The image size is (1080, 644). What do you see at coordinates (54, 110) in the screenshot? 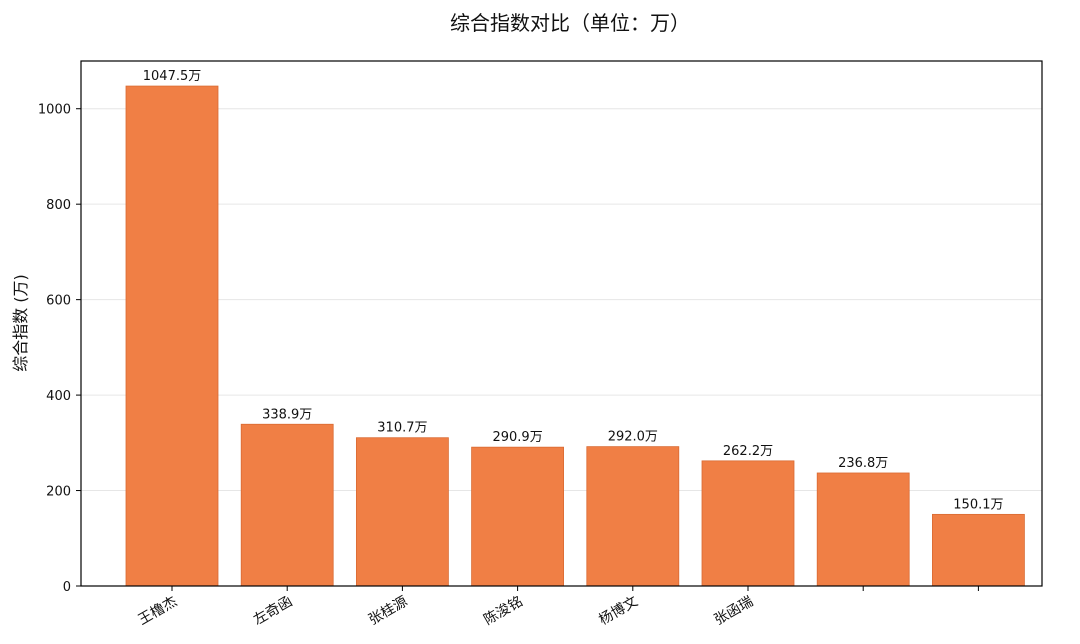
I see `y-tick-label: 1000` at bounding box center [54, 110].